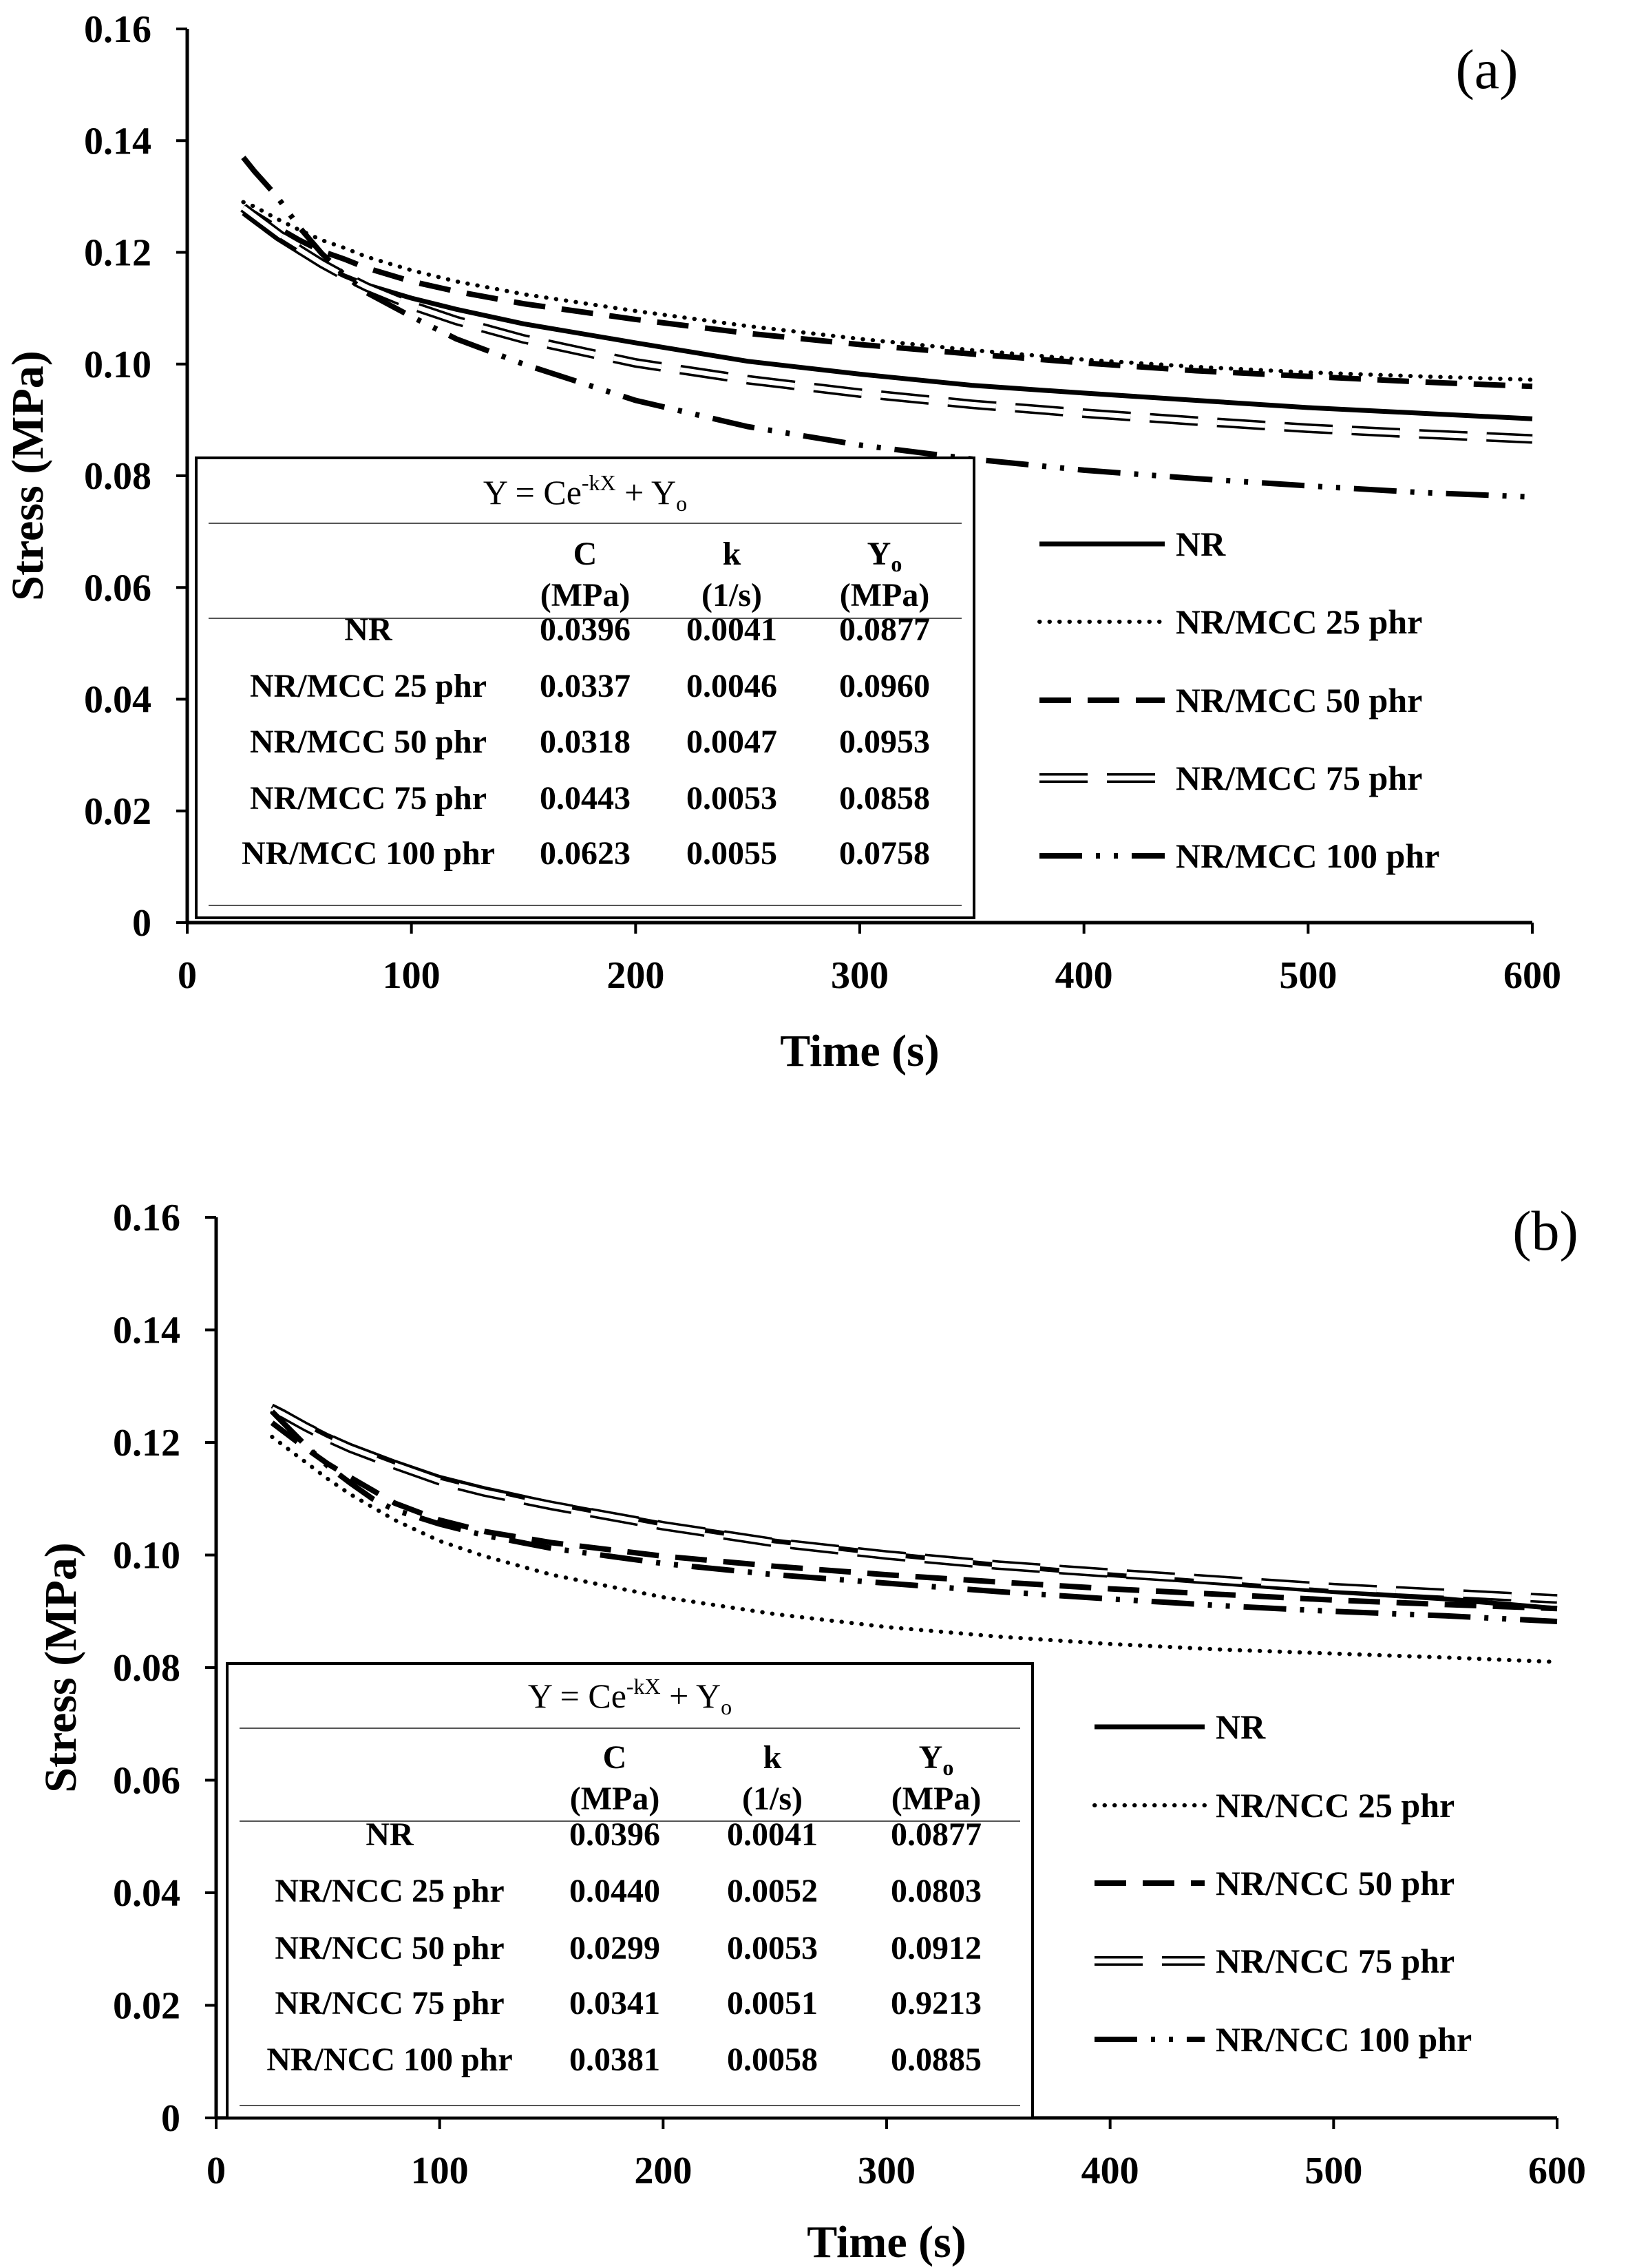 The image size is (1628, 2268). What do you see at coordinates (585, 742) in the screenshot?
I see `table-cell: 0.0318` at bounding box center [585, 742].